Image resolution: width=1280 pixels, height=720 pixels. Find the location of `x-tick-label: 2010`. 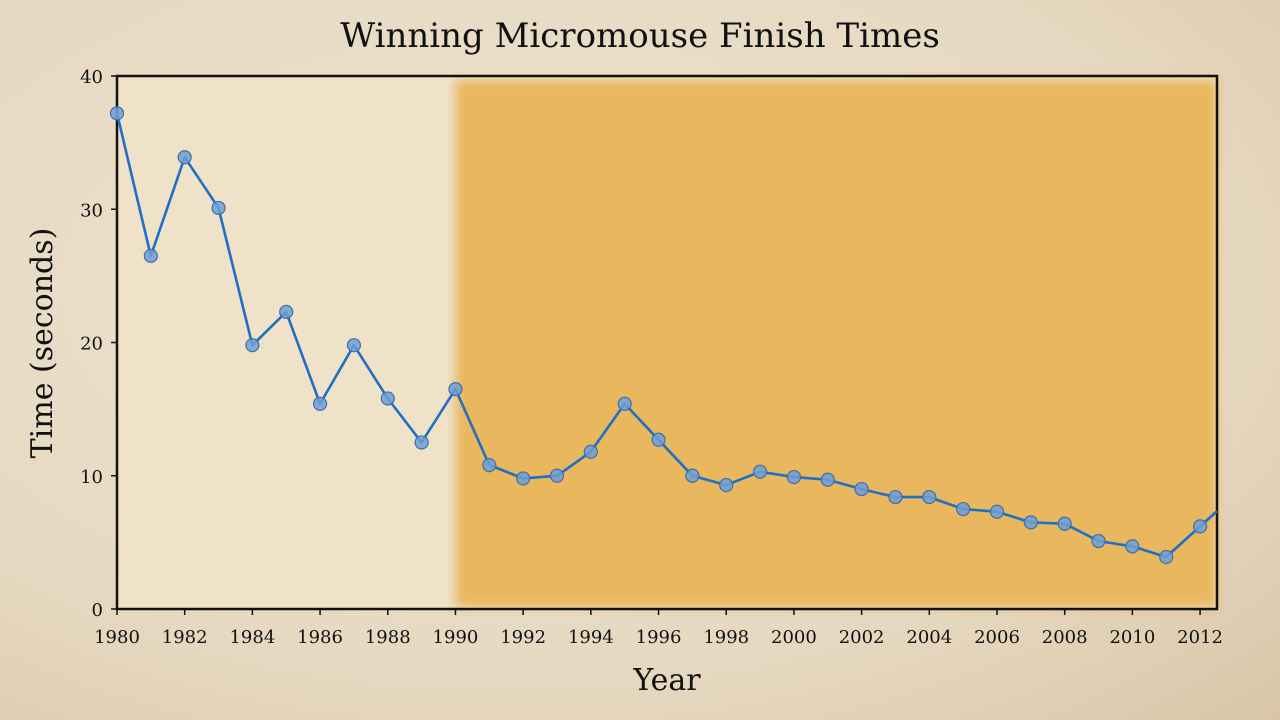

x-tick-label: 2010 is located at coordinates (1132, 637).